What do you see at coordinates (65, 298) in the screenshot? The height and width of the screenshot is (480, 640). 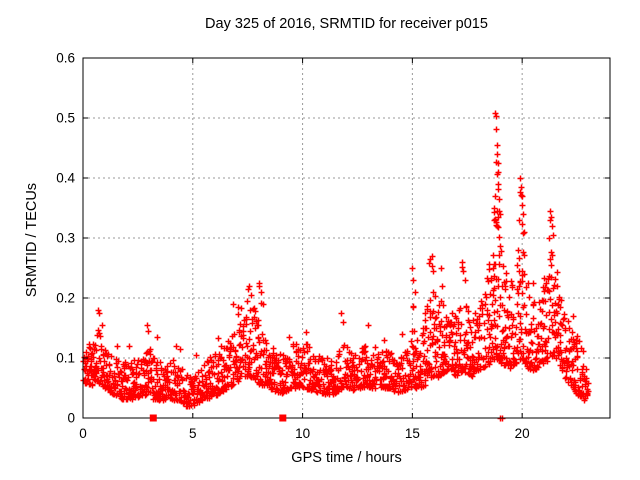 I see `y-tick-label: 0.2` at bounding box center [65, 298].